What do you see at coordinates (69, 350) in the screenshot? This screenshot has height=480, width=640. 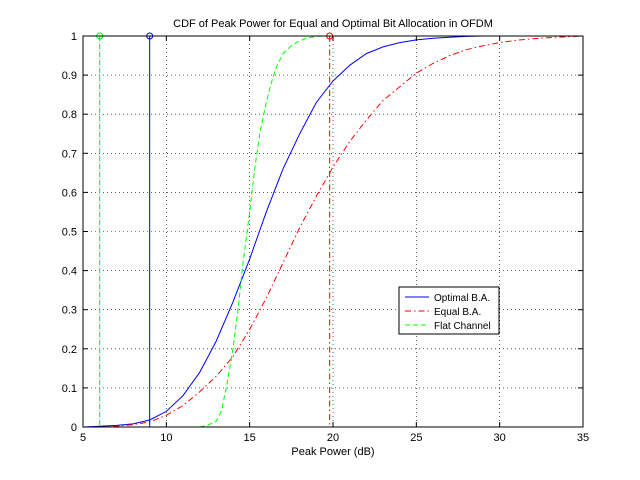 I see `y-tick-label: 0.2` at bounding box center [69, 350].